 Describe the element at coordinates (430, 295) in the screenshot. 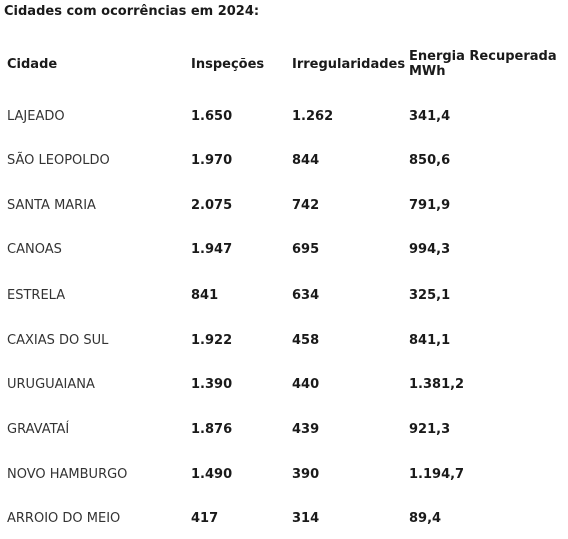

I see `cell-energy: 325,1` at that location.